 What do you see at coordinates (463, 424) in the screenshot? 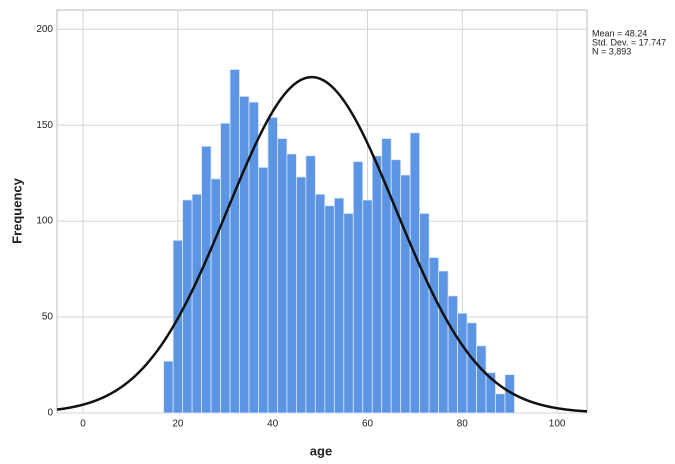
I see `x-tick-label: 80` at bounding box center [463, 424].